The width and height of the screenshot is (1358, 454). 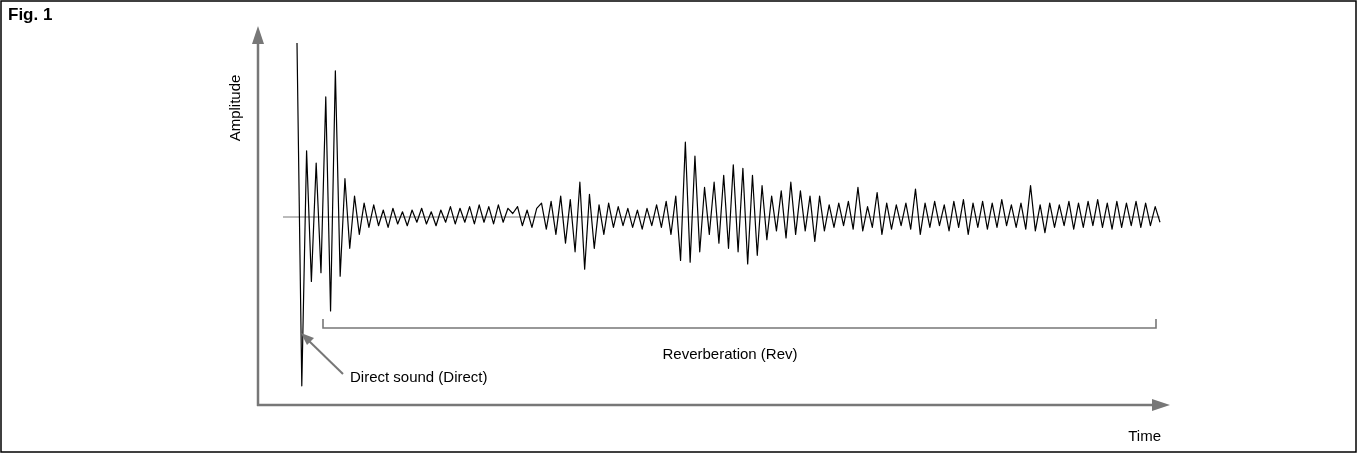 What do you see at coordinates (730, 353) in the screenshot?
I see `annotation: Reverberation (Rev)` at bounding box center [730, 353].